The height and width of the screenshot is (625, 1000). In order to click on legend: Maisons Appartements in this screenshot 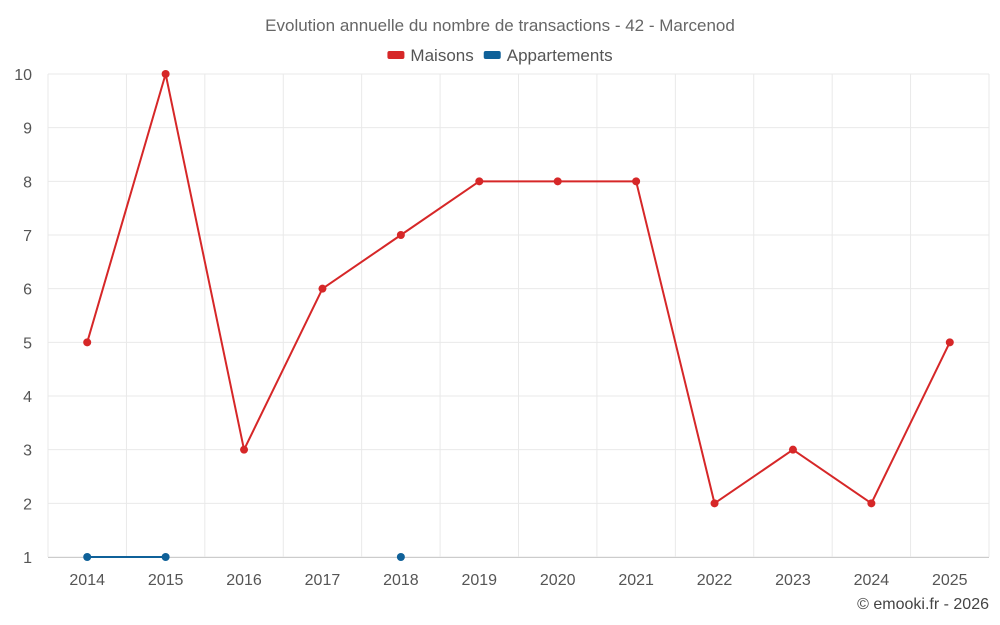, I will do `click(500, 55)`.